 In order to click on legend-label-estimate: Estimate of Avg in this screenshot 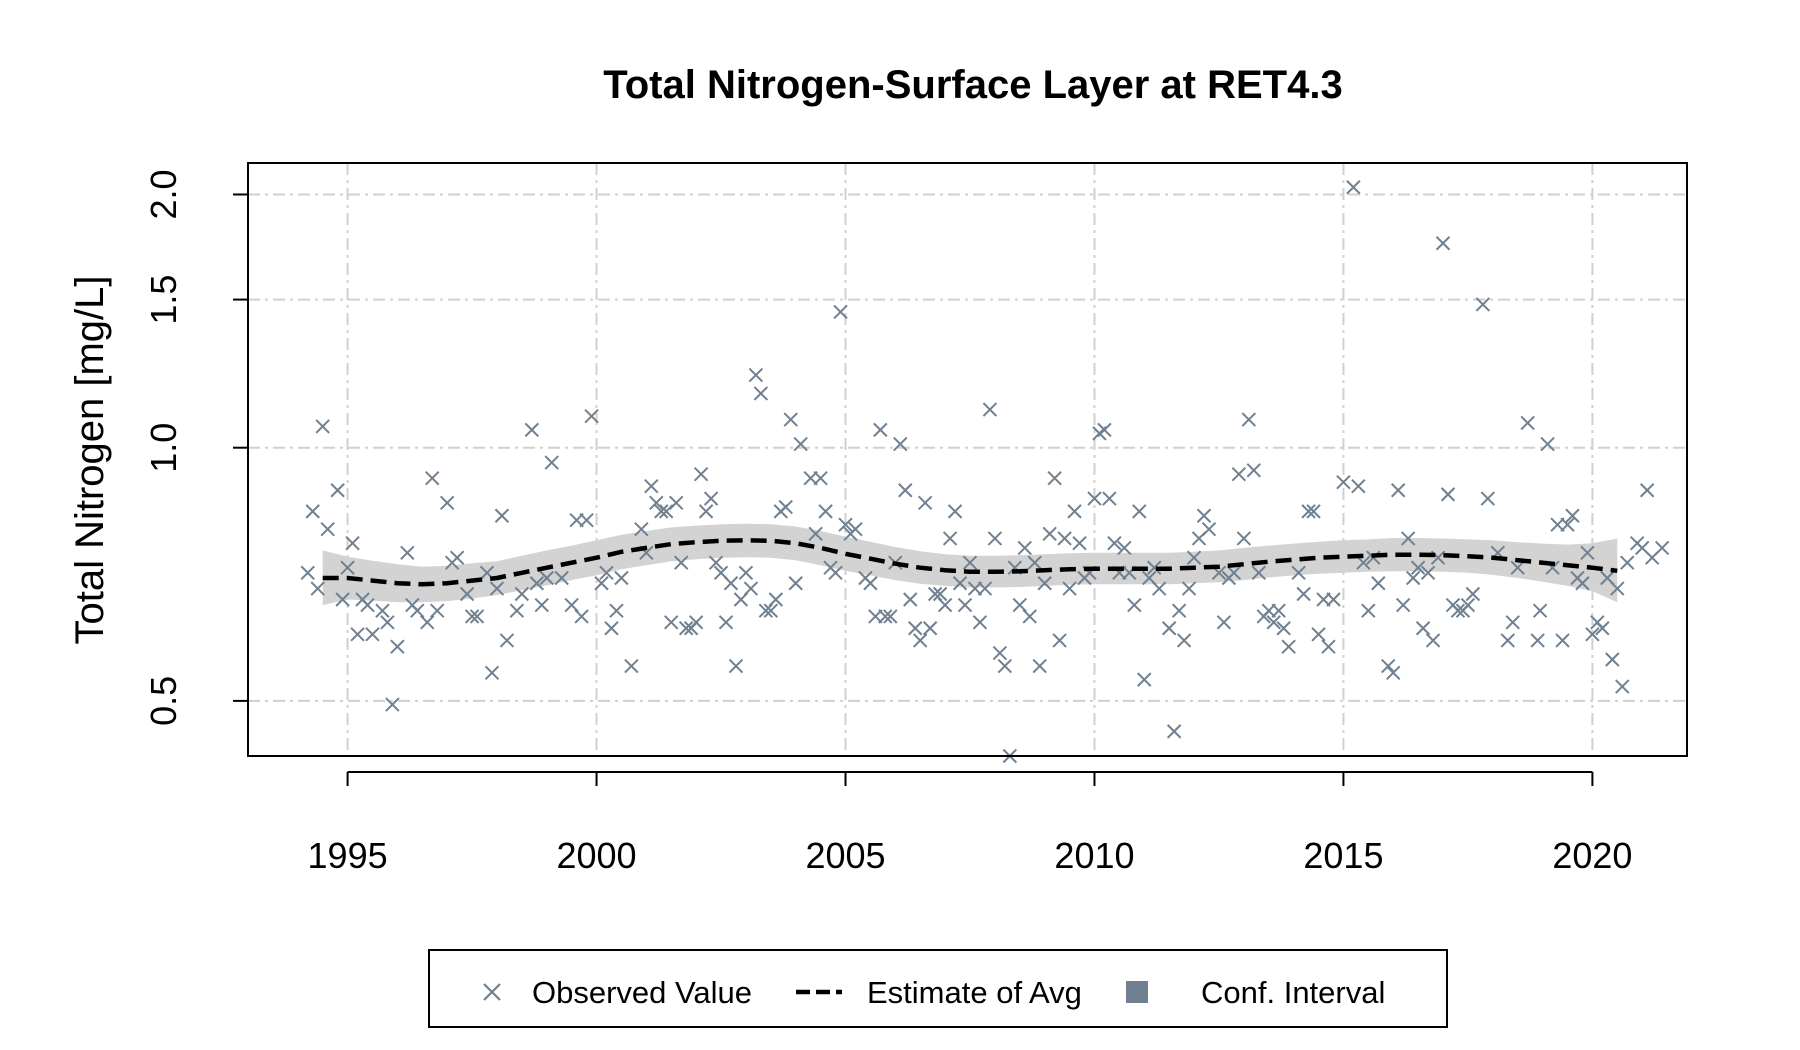, I will do `click(974, 992)`.